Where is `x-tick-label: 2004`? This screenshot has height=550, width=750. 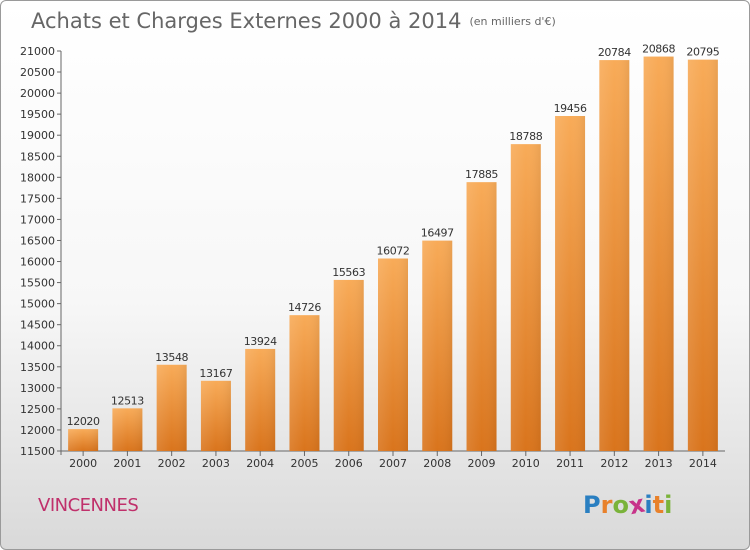
x-tick-label: 2004 is located at coordinates (260, 463).